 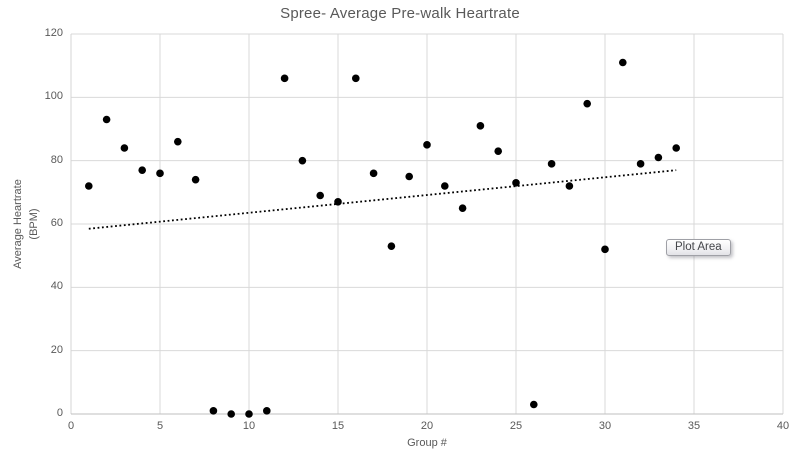 I want to click on y-axis-tick-label: 80, so click(x=56, y=159).